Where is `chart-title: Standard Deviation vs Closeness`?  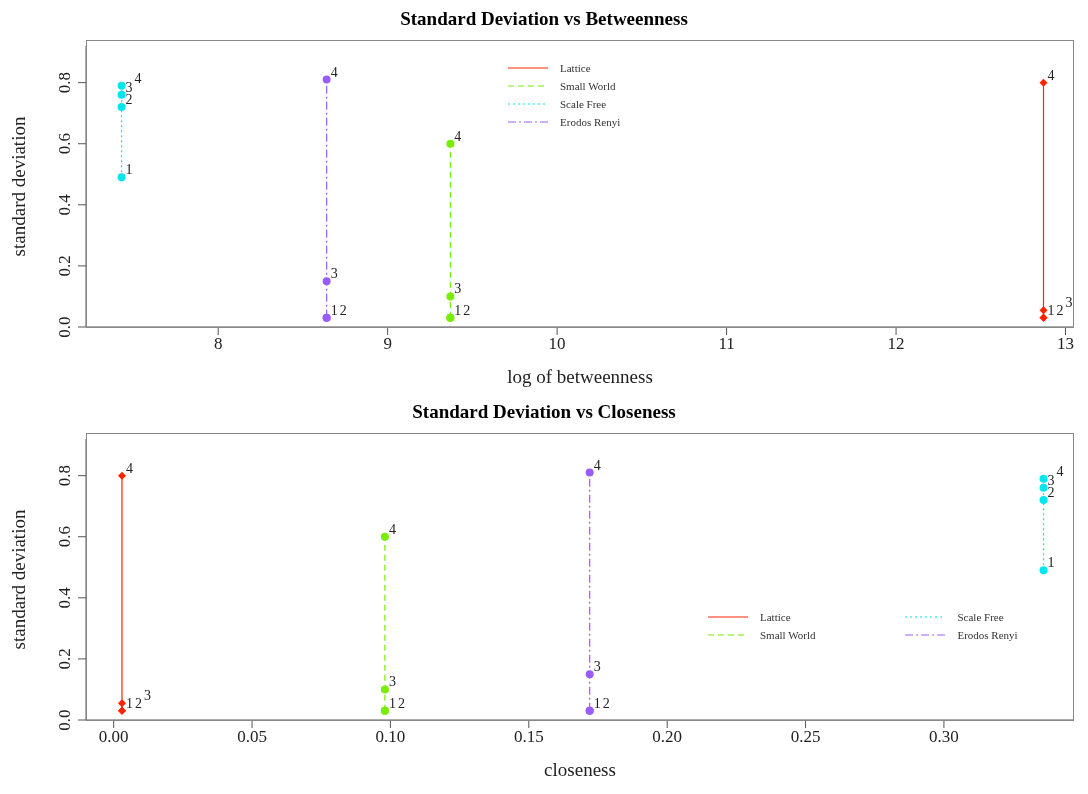 chart-title: Standard Deviation vs Closeness is located at coordinates (544, 412).